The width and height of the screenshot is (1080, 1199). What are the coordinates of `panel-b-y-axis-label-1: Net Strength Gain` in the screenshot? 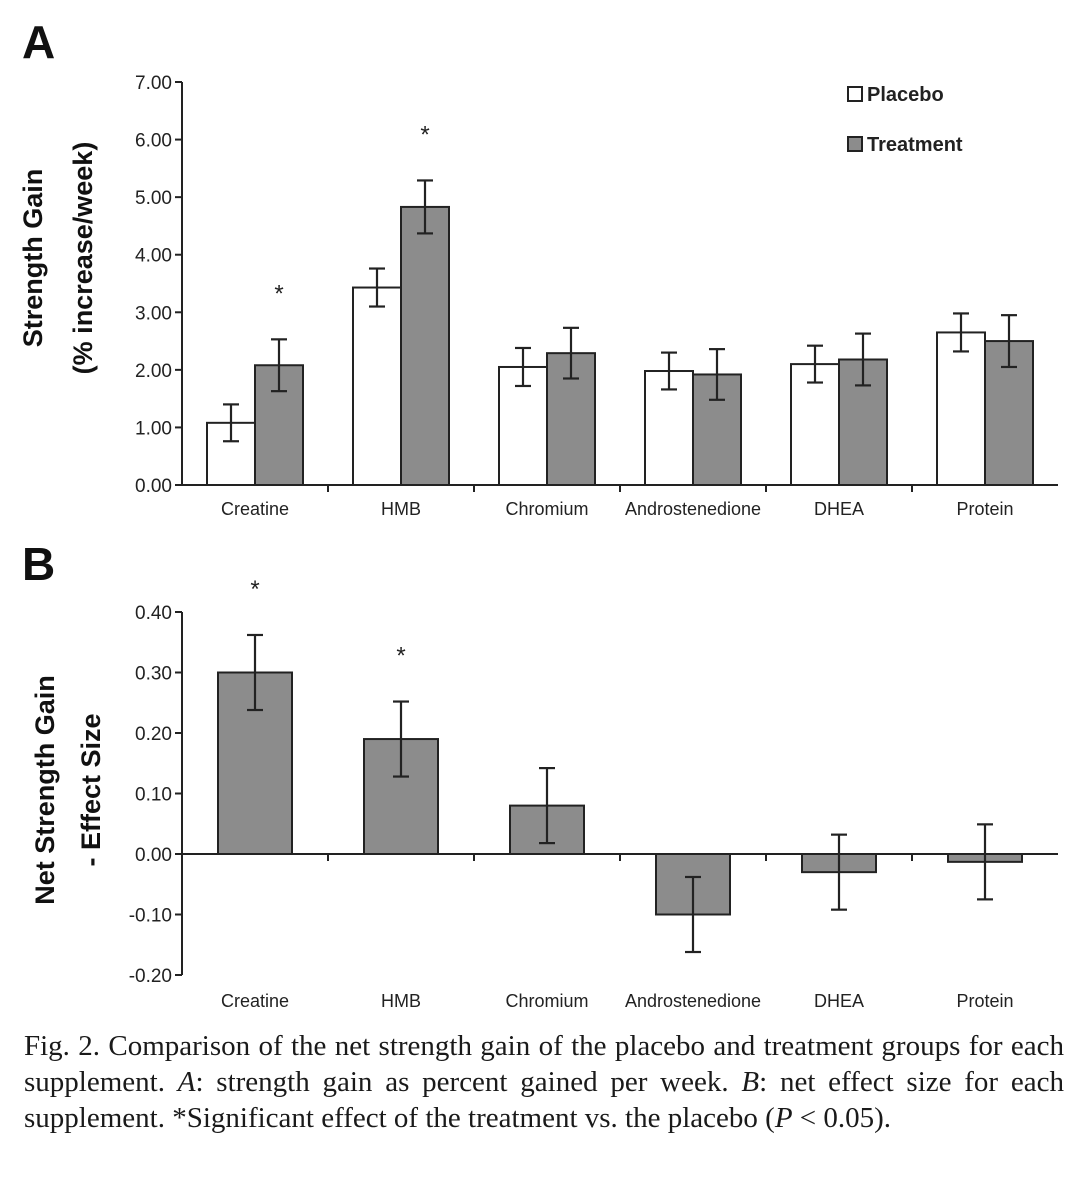 It's located at (45, 790).